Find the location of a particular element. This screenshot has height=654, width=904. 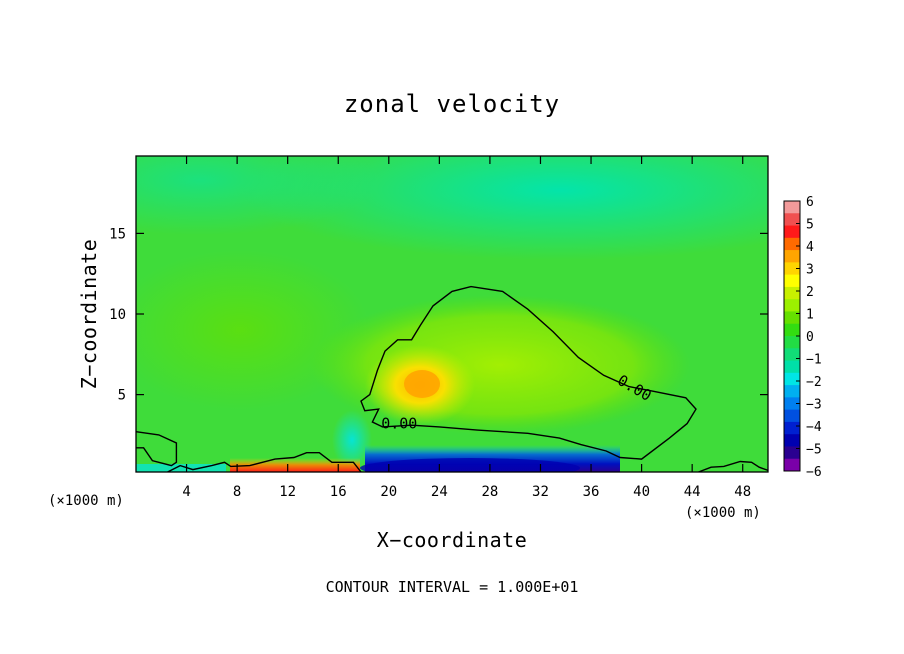

x-tick-label: 48 is located at coordinates (742, 492).